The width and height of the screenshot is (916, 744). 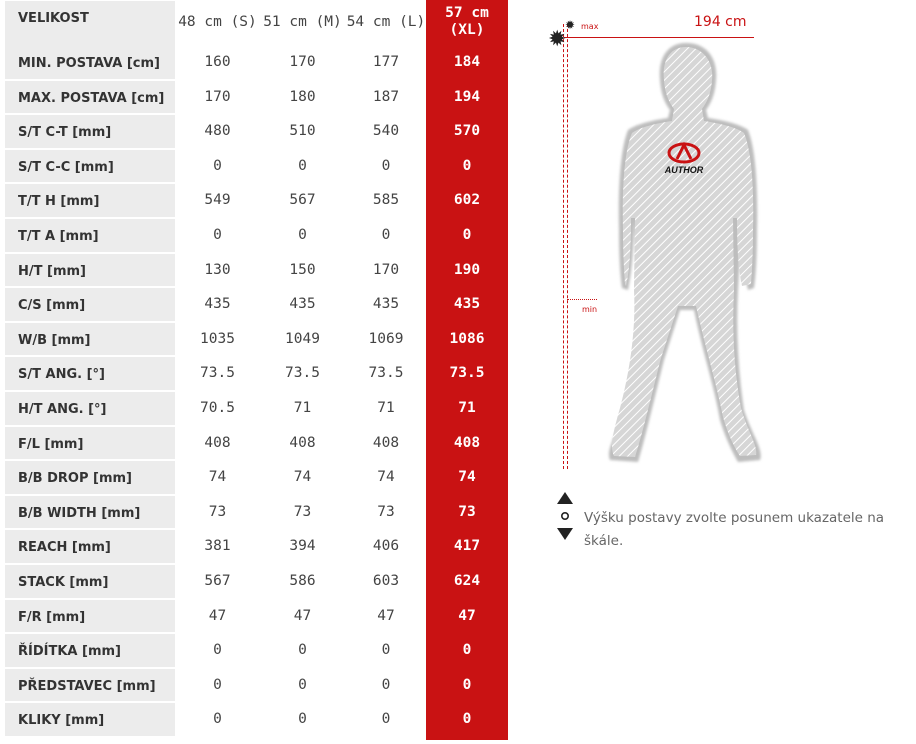 What do you see at coordinates (90, 62) in the screenshot?
I see `row-label: MIN. POSTAVA [cm]` at bounding box center [90, 62].